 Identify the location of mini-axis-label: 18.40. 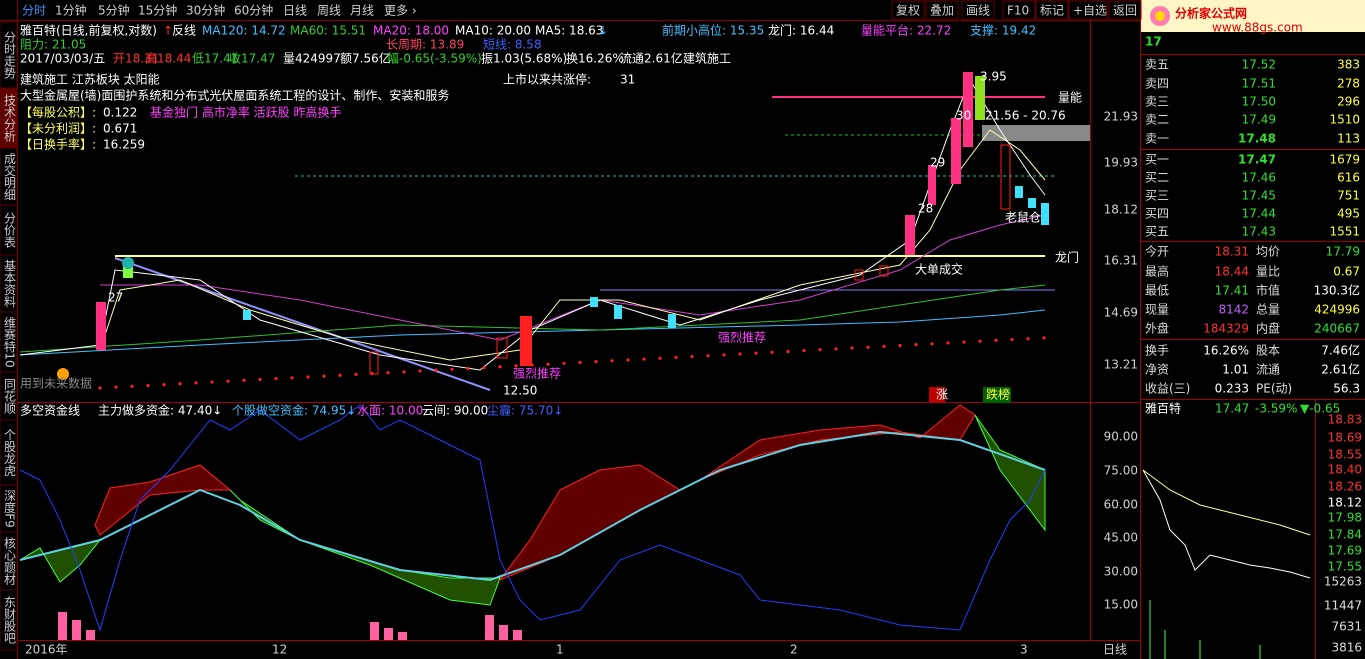
(1345, 470).